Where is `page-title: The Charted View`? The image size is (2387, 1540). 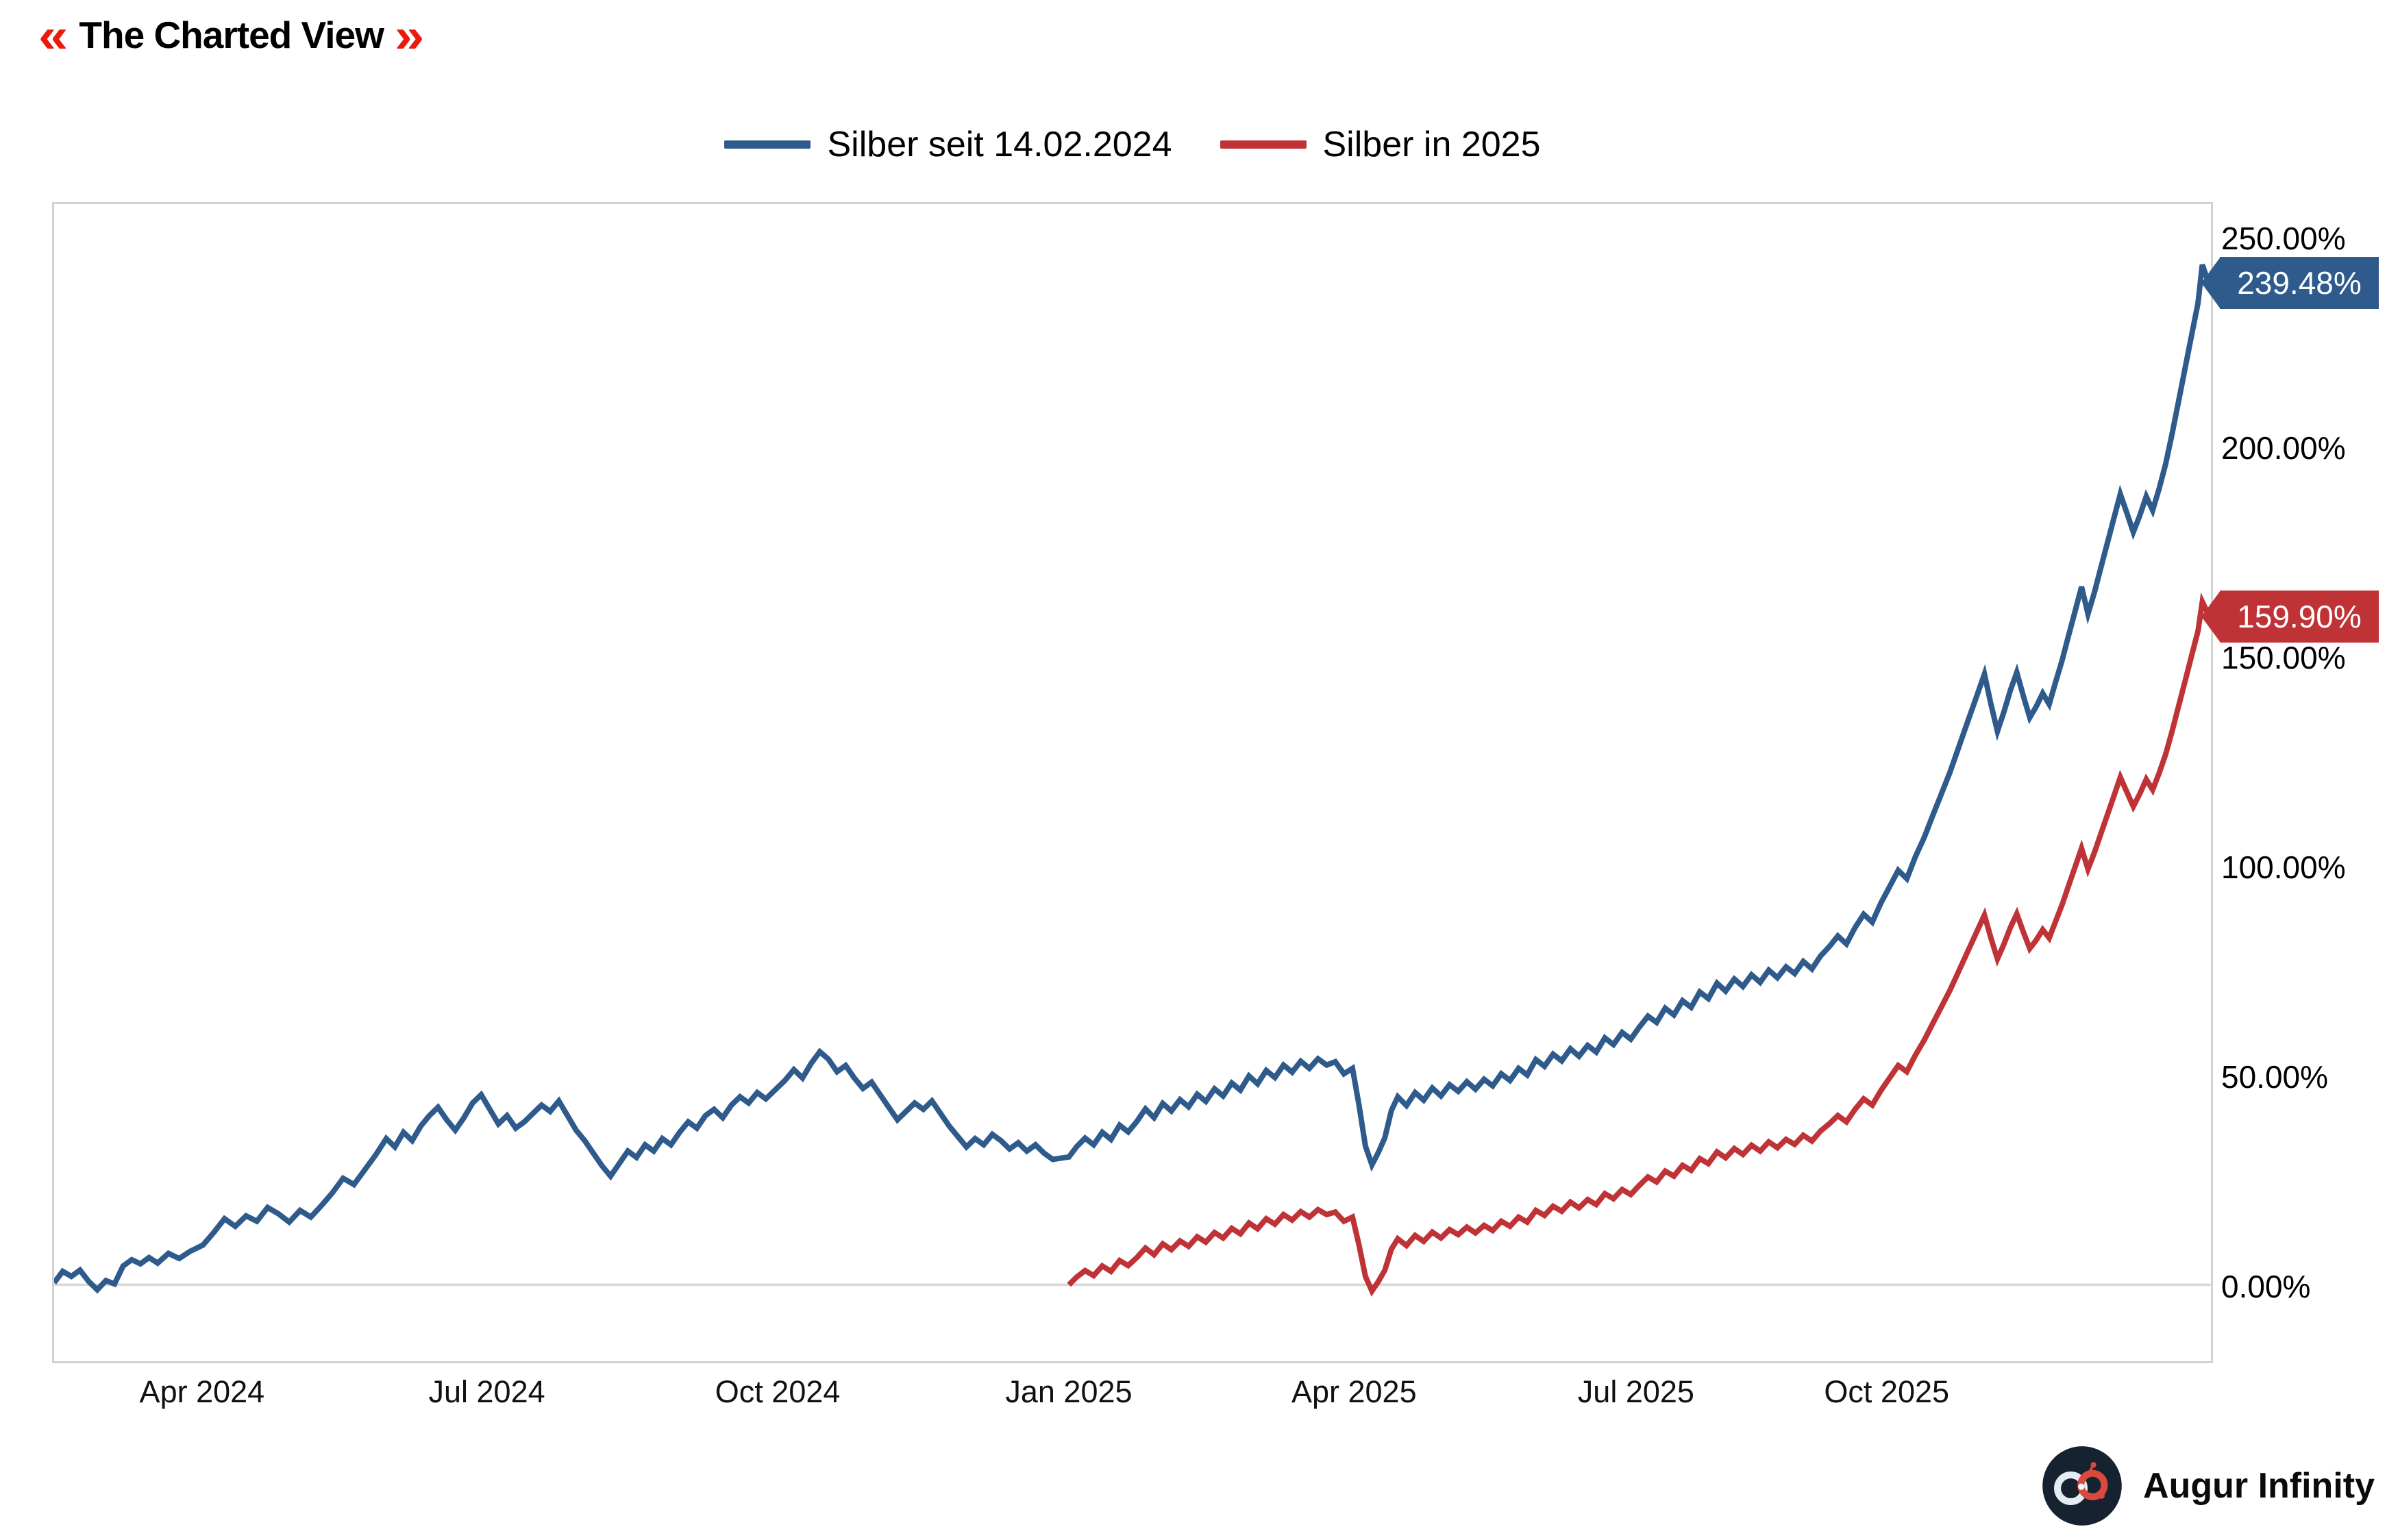 page-title: The Charted View is located at coordinates (232, 35).